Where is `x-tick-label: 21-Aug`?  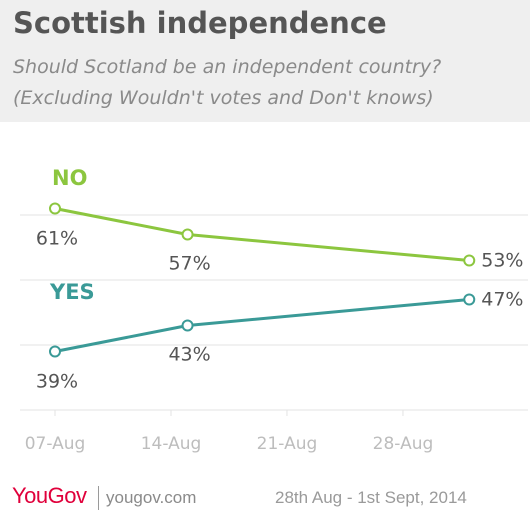 x-tick-label: 21-Aug is located at coordinates (287, 444).